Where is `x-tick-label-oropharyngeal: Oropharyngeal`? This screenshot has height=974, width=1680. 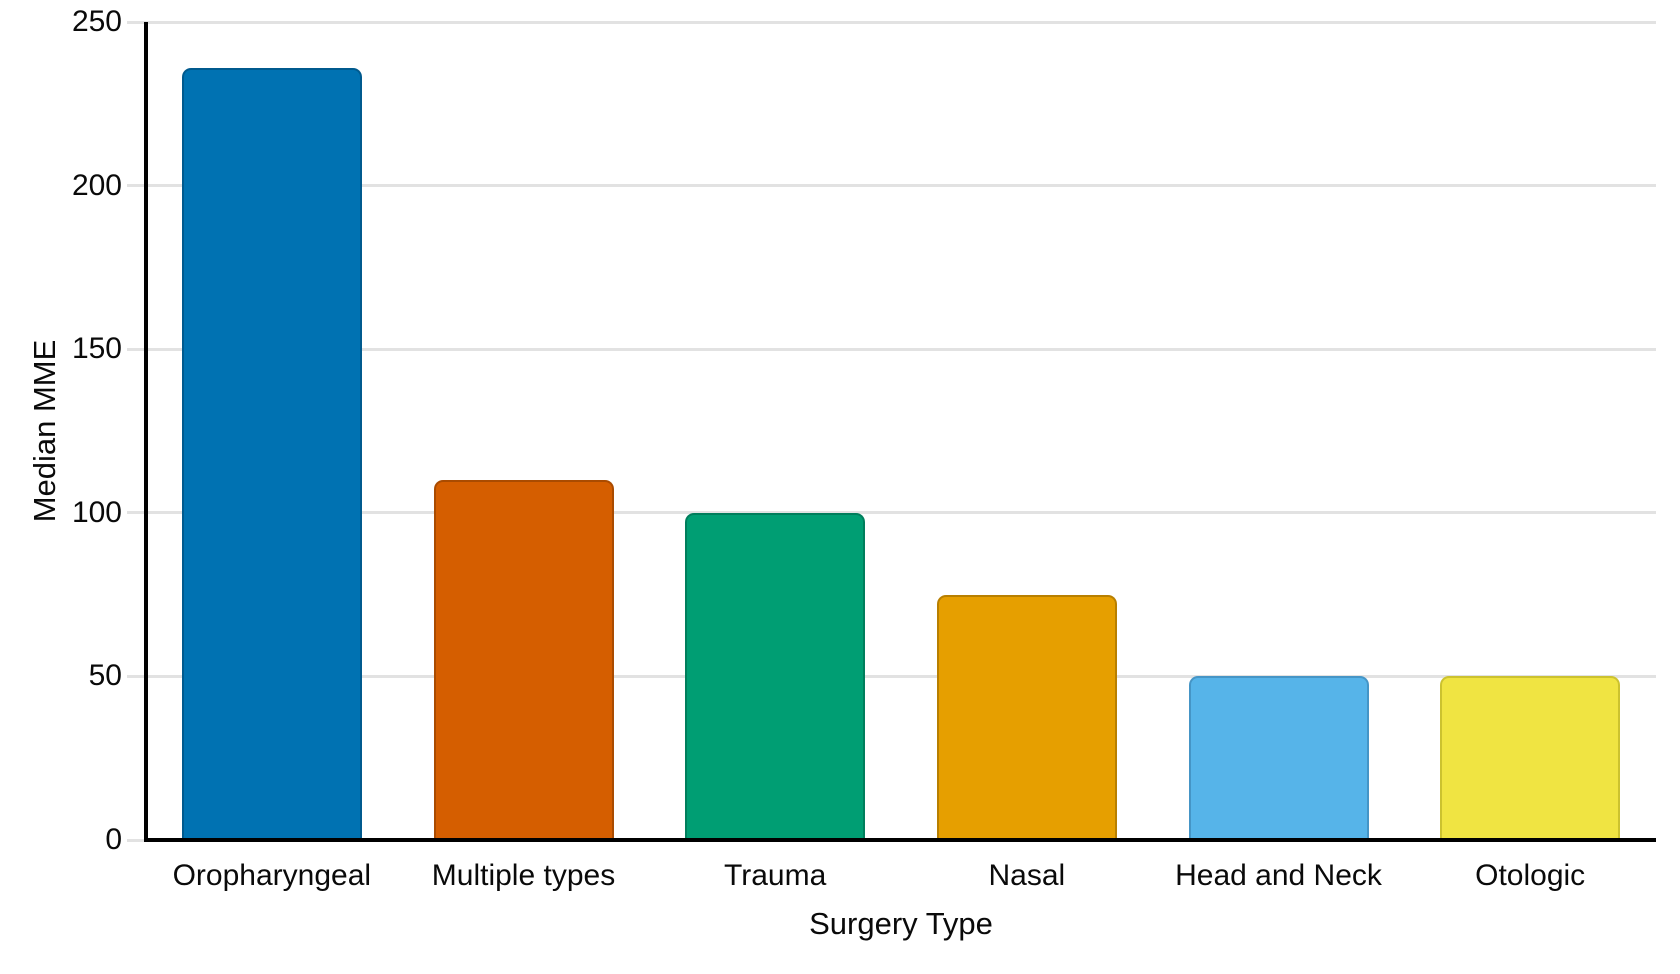
x-tick-label-oropharyngeal: Oropharyngeal is located at coordinates (272, 875).